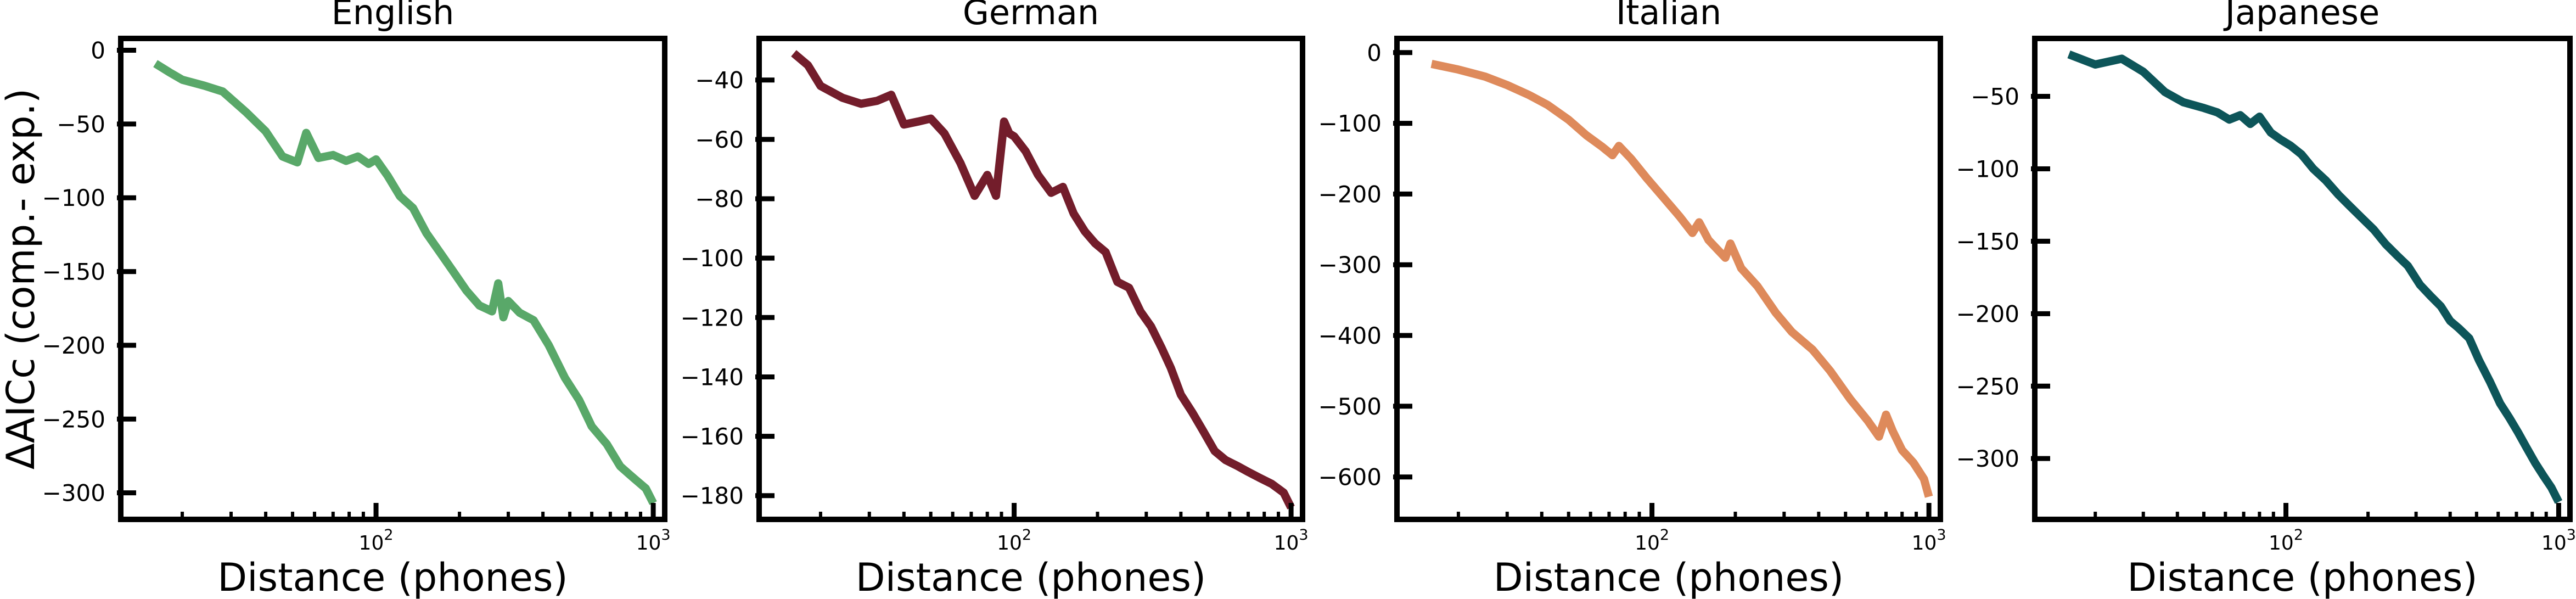  Describe the element at coordinates (712, 496) in the screenshot. I see `y-tick-label: −180` at that location.